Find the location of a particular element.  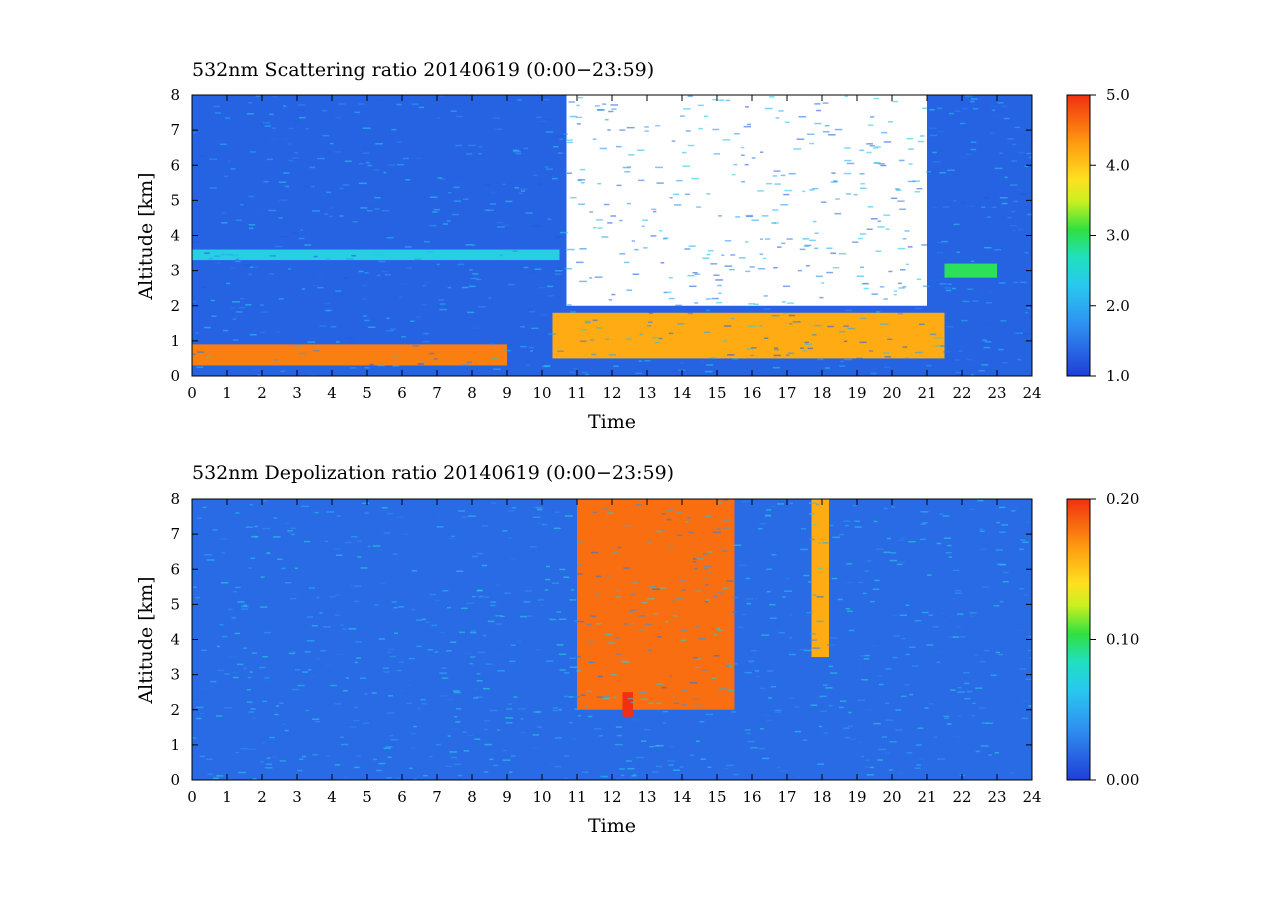

colorbar-tick-label: 5.0 is located at coordinates (1118, 95).